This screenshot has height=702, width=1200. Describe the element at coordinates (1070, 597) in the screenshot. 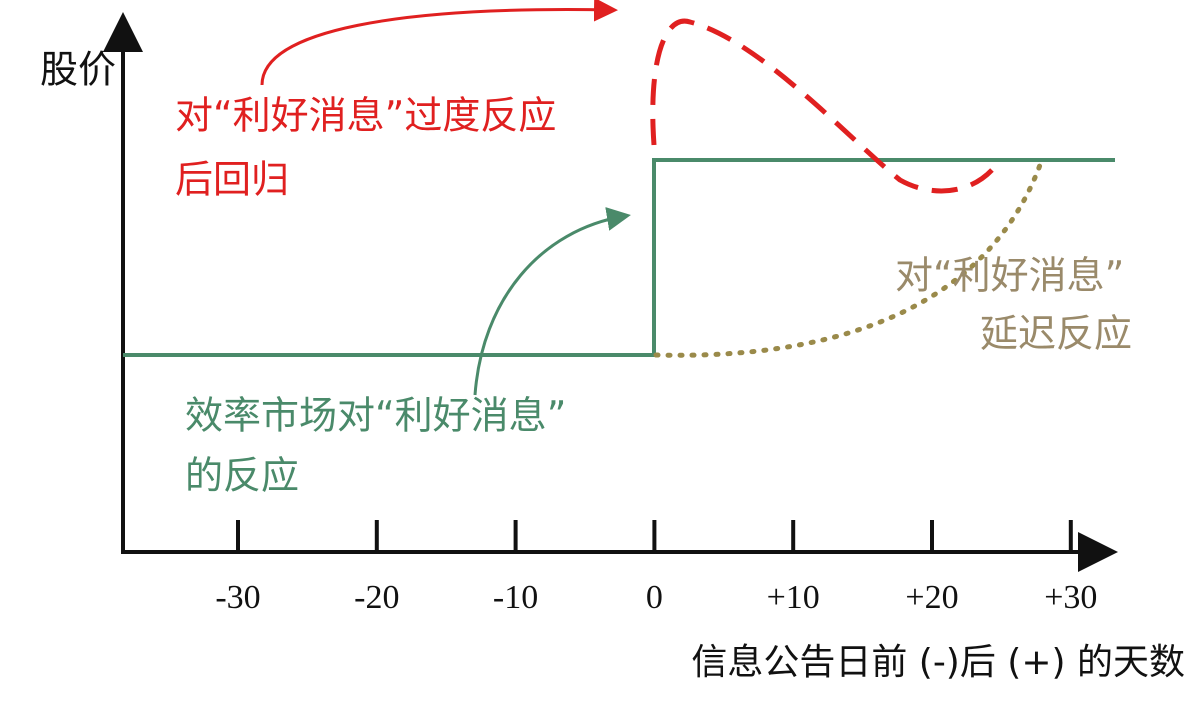

I see `x-tick-label: +30` at that location.